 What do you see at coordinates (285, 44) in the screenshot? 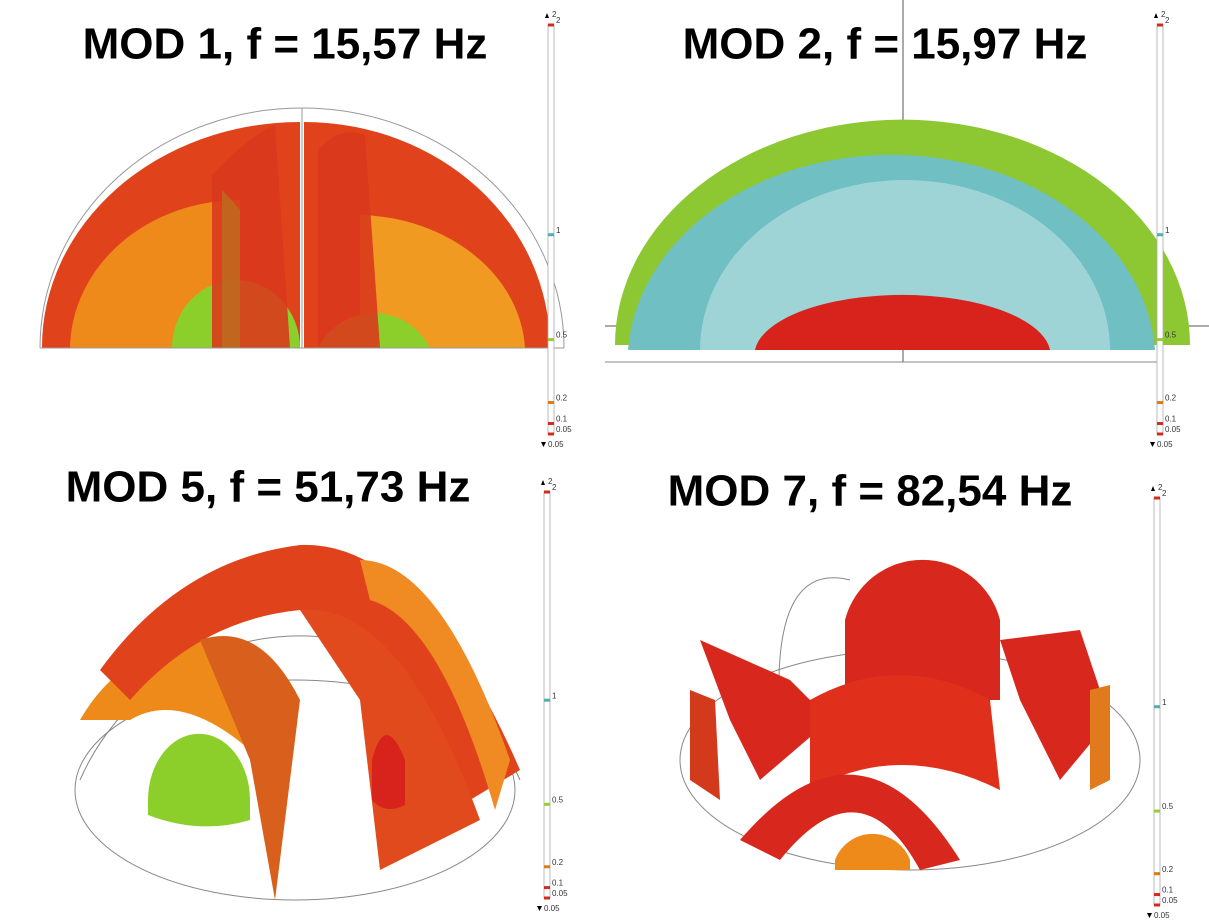
I see `panel-title: MOD 1, f = 15,57 Hz` at bounding box center [285, 44].